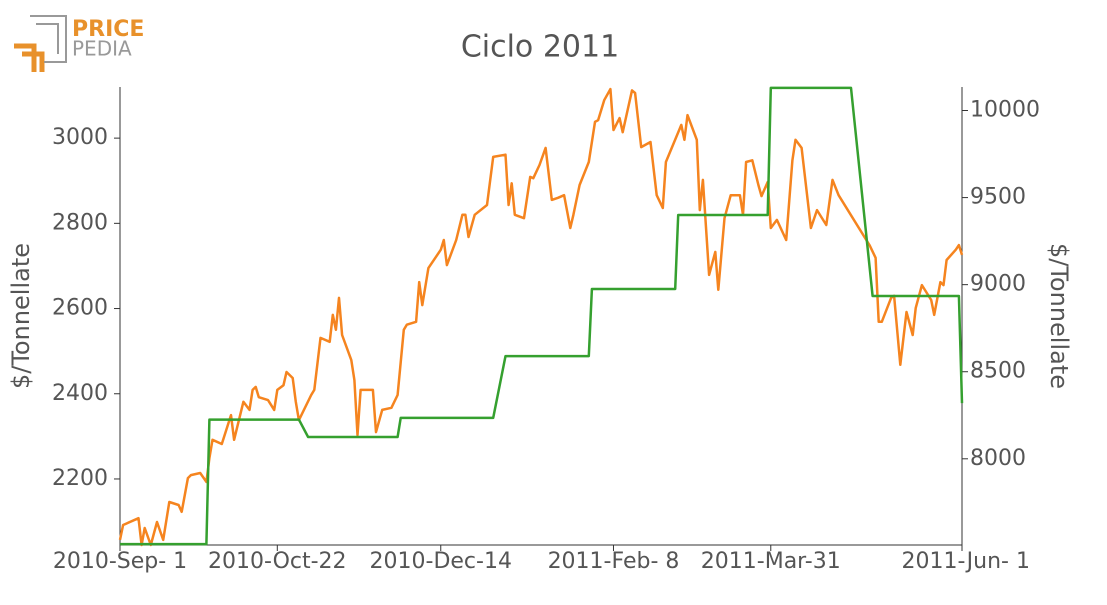  What do you see at coordinates (1005, 110) in the screenshot?
I see `y2-tick-label: 10000` at bounding box center [1005, 110].